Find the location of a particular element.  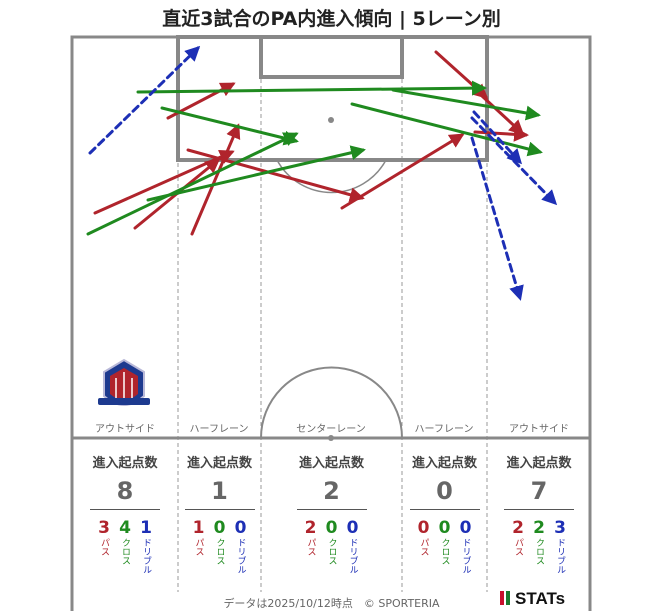

center-circle is located at coordinates (331, 402).